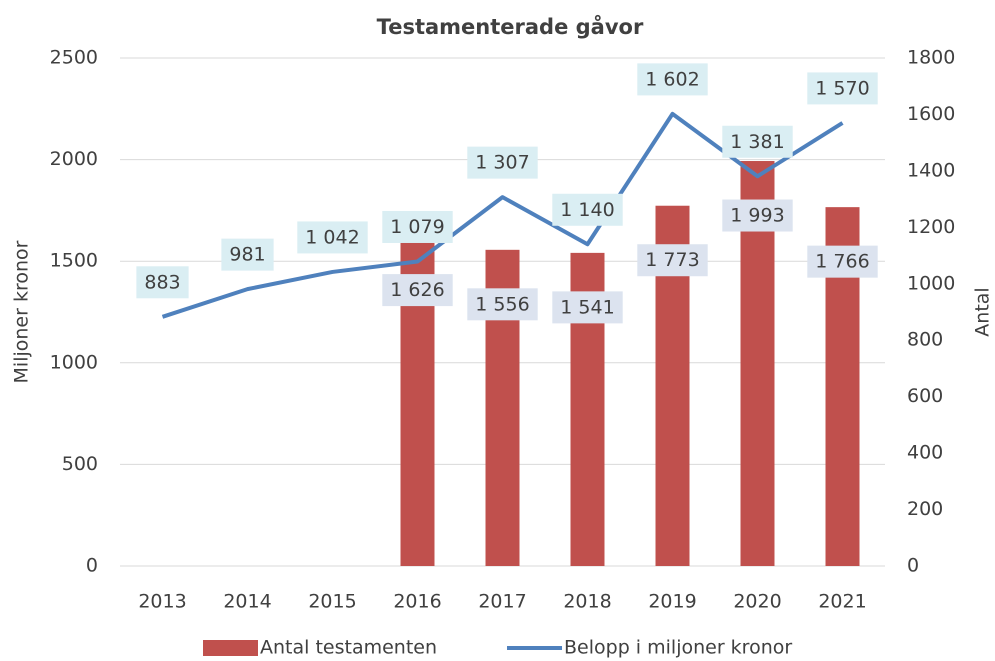 Image resolution: width=995 pixels, height=661 pixels. I want to click on x-tick-label: 2016, so click(417, 602).